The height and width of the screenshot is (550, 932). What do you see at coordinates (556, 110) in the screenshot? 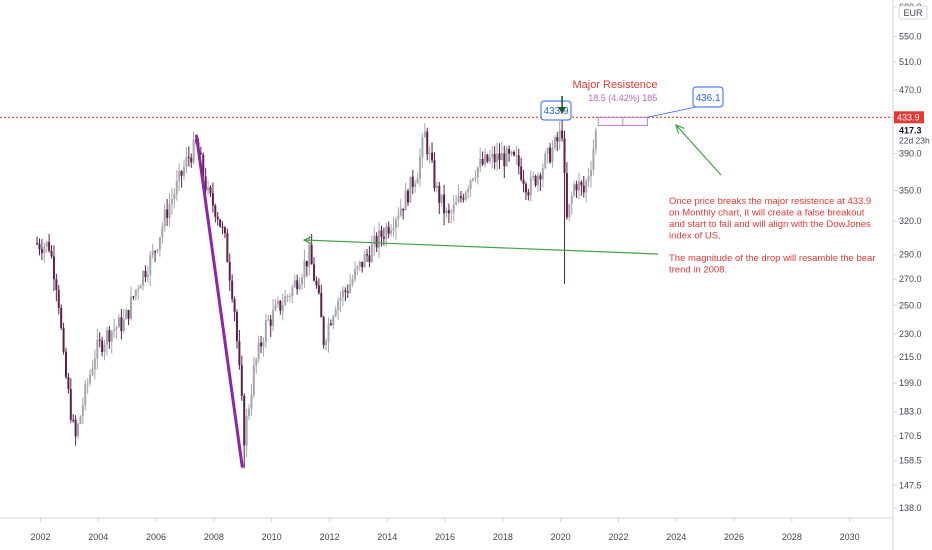
I see `callout-433-box` at bounding box center [556, 110].